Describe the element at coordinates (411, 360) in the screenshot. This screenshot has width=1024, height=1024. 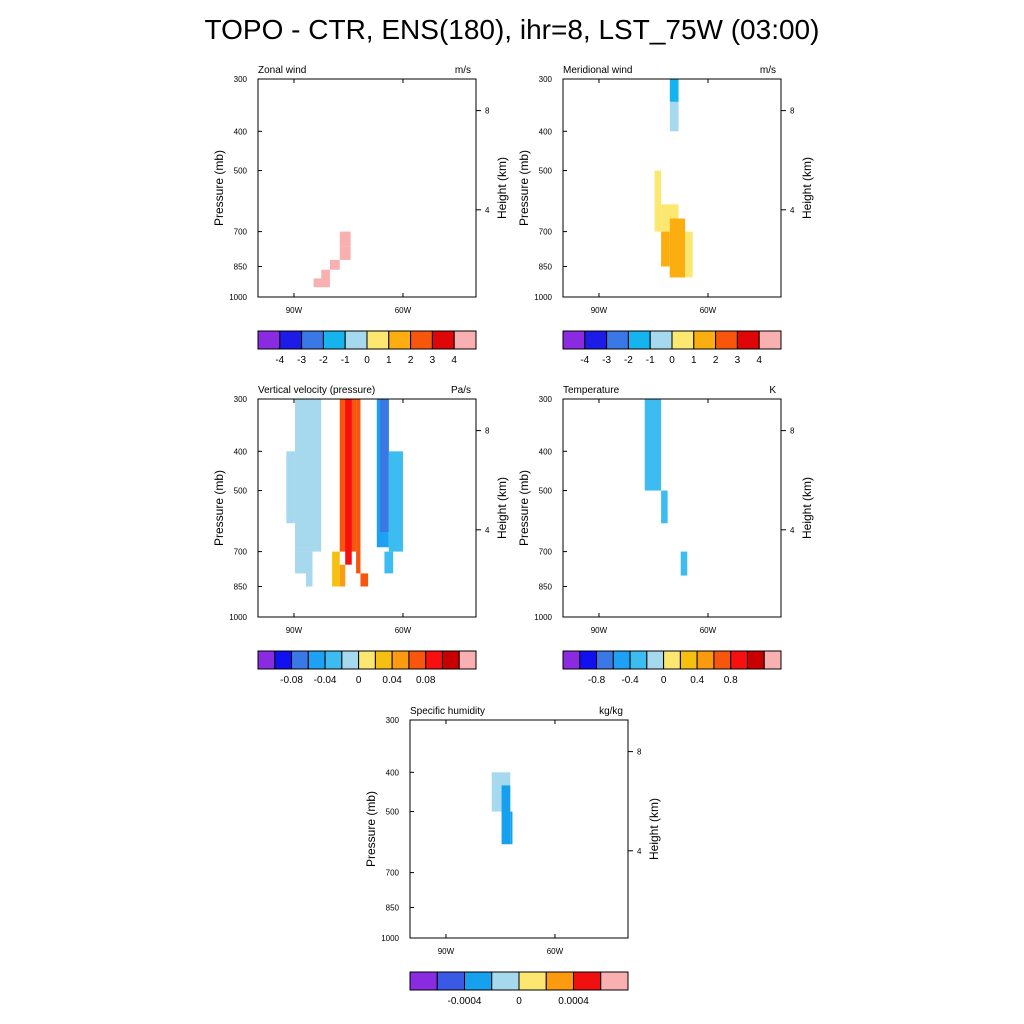
I see `colorbar-label: 2` at that location.